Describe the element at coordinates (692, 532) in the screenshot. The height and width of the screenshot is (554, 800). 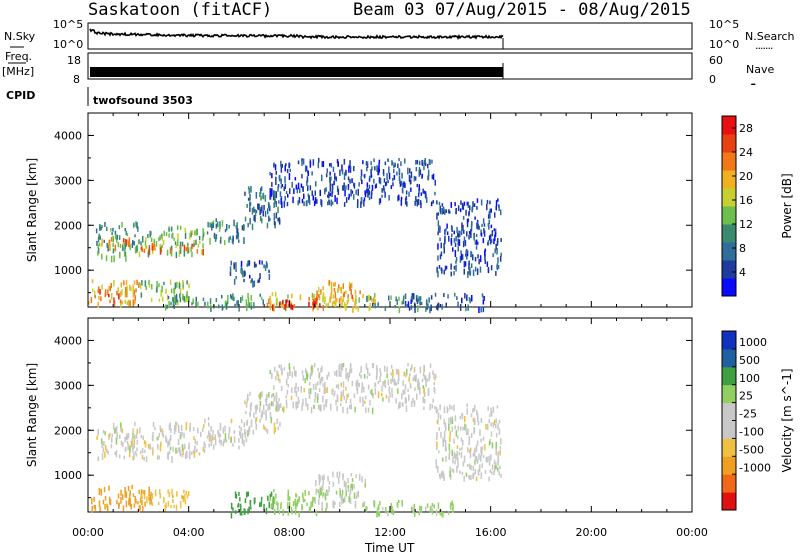
I see `x-tick-label: 00:00` at that location.